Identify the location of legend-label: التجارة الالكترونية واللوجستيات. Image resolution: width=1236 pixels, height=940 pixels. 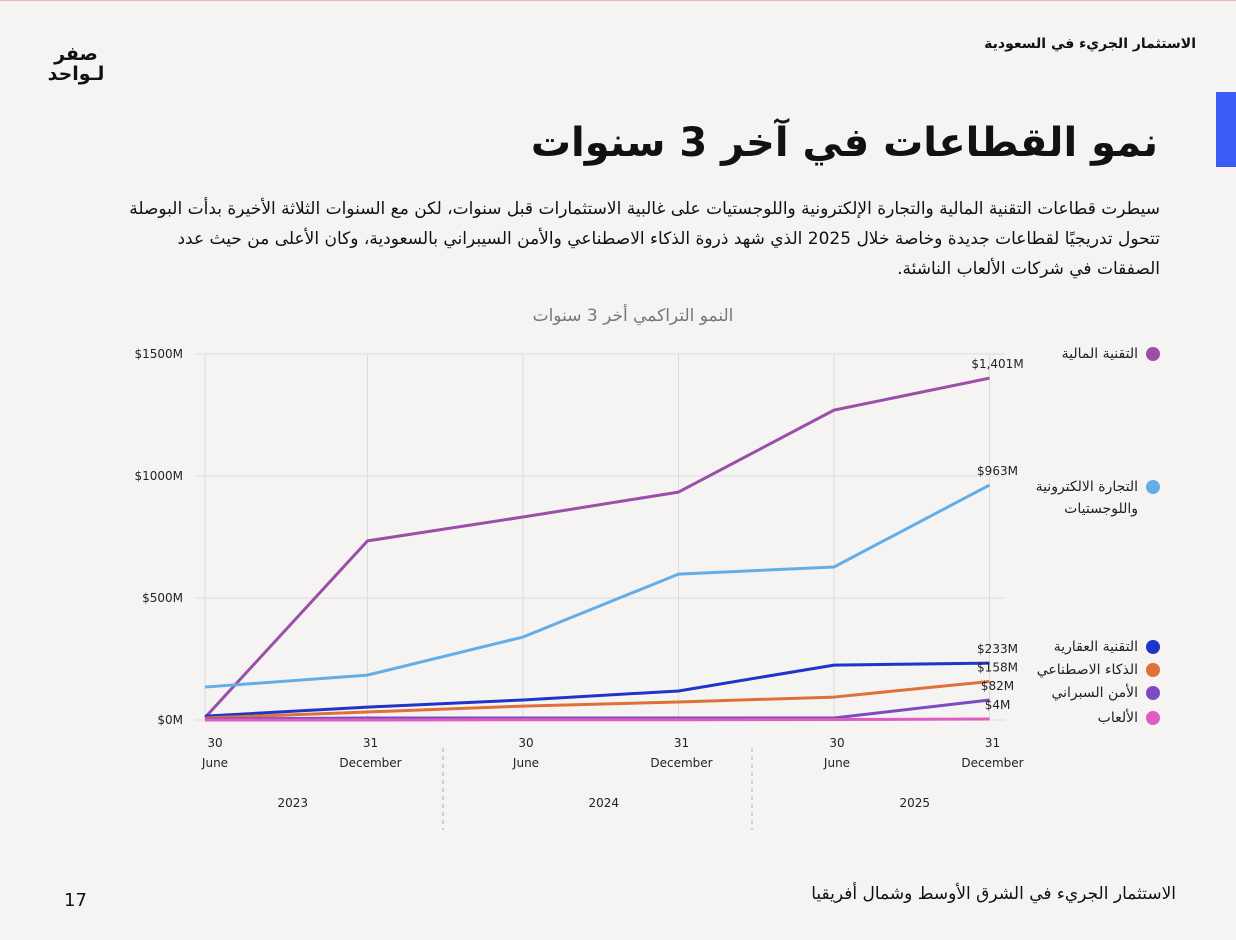
(1086, 498).